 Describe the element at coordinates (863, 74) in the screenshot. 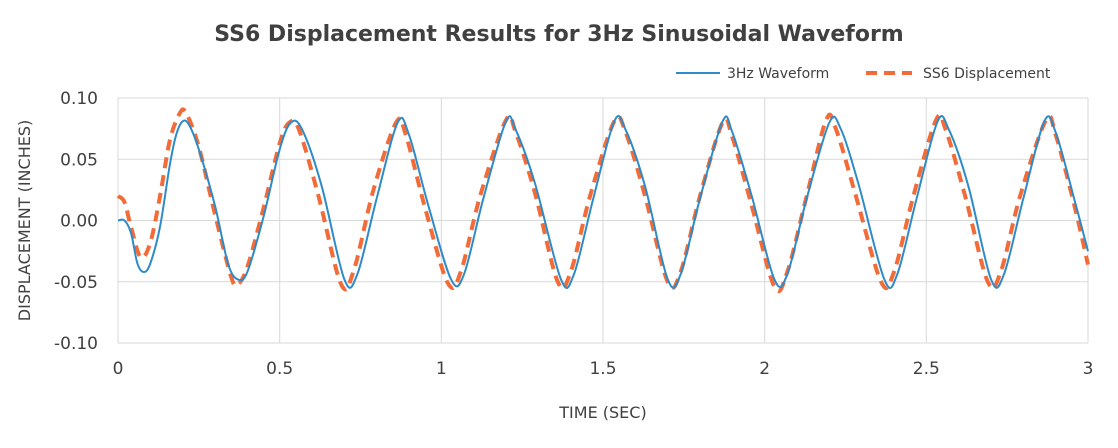

I see `legend: 3Hz Waveform SS6 Displacement` at that location.